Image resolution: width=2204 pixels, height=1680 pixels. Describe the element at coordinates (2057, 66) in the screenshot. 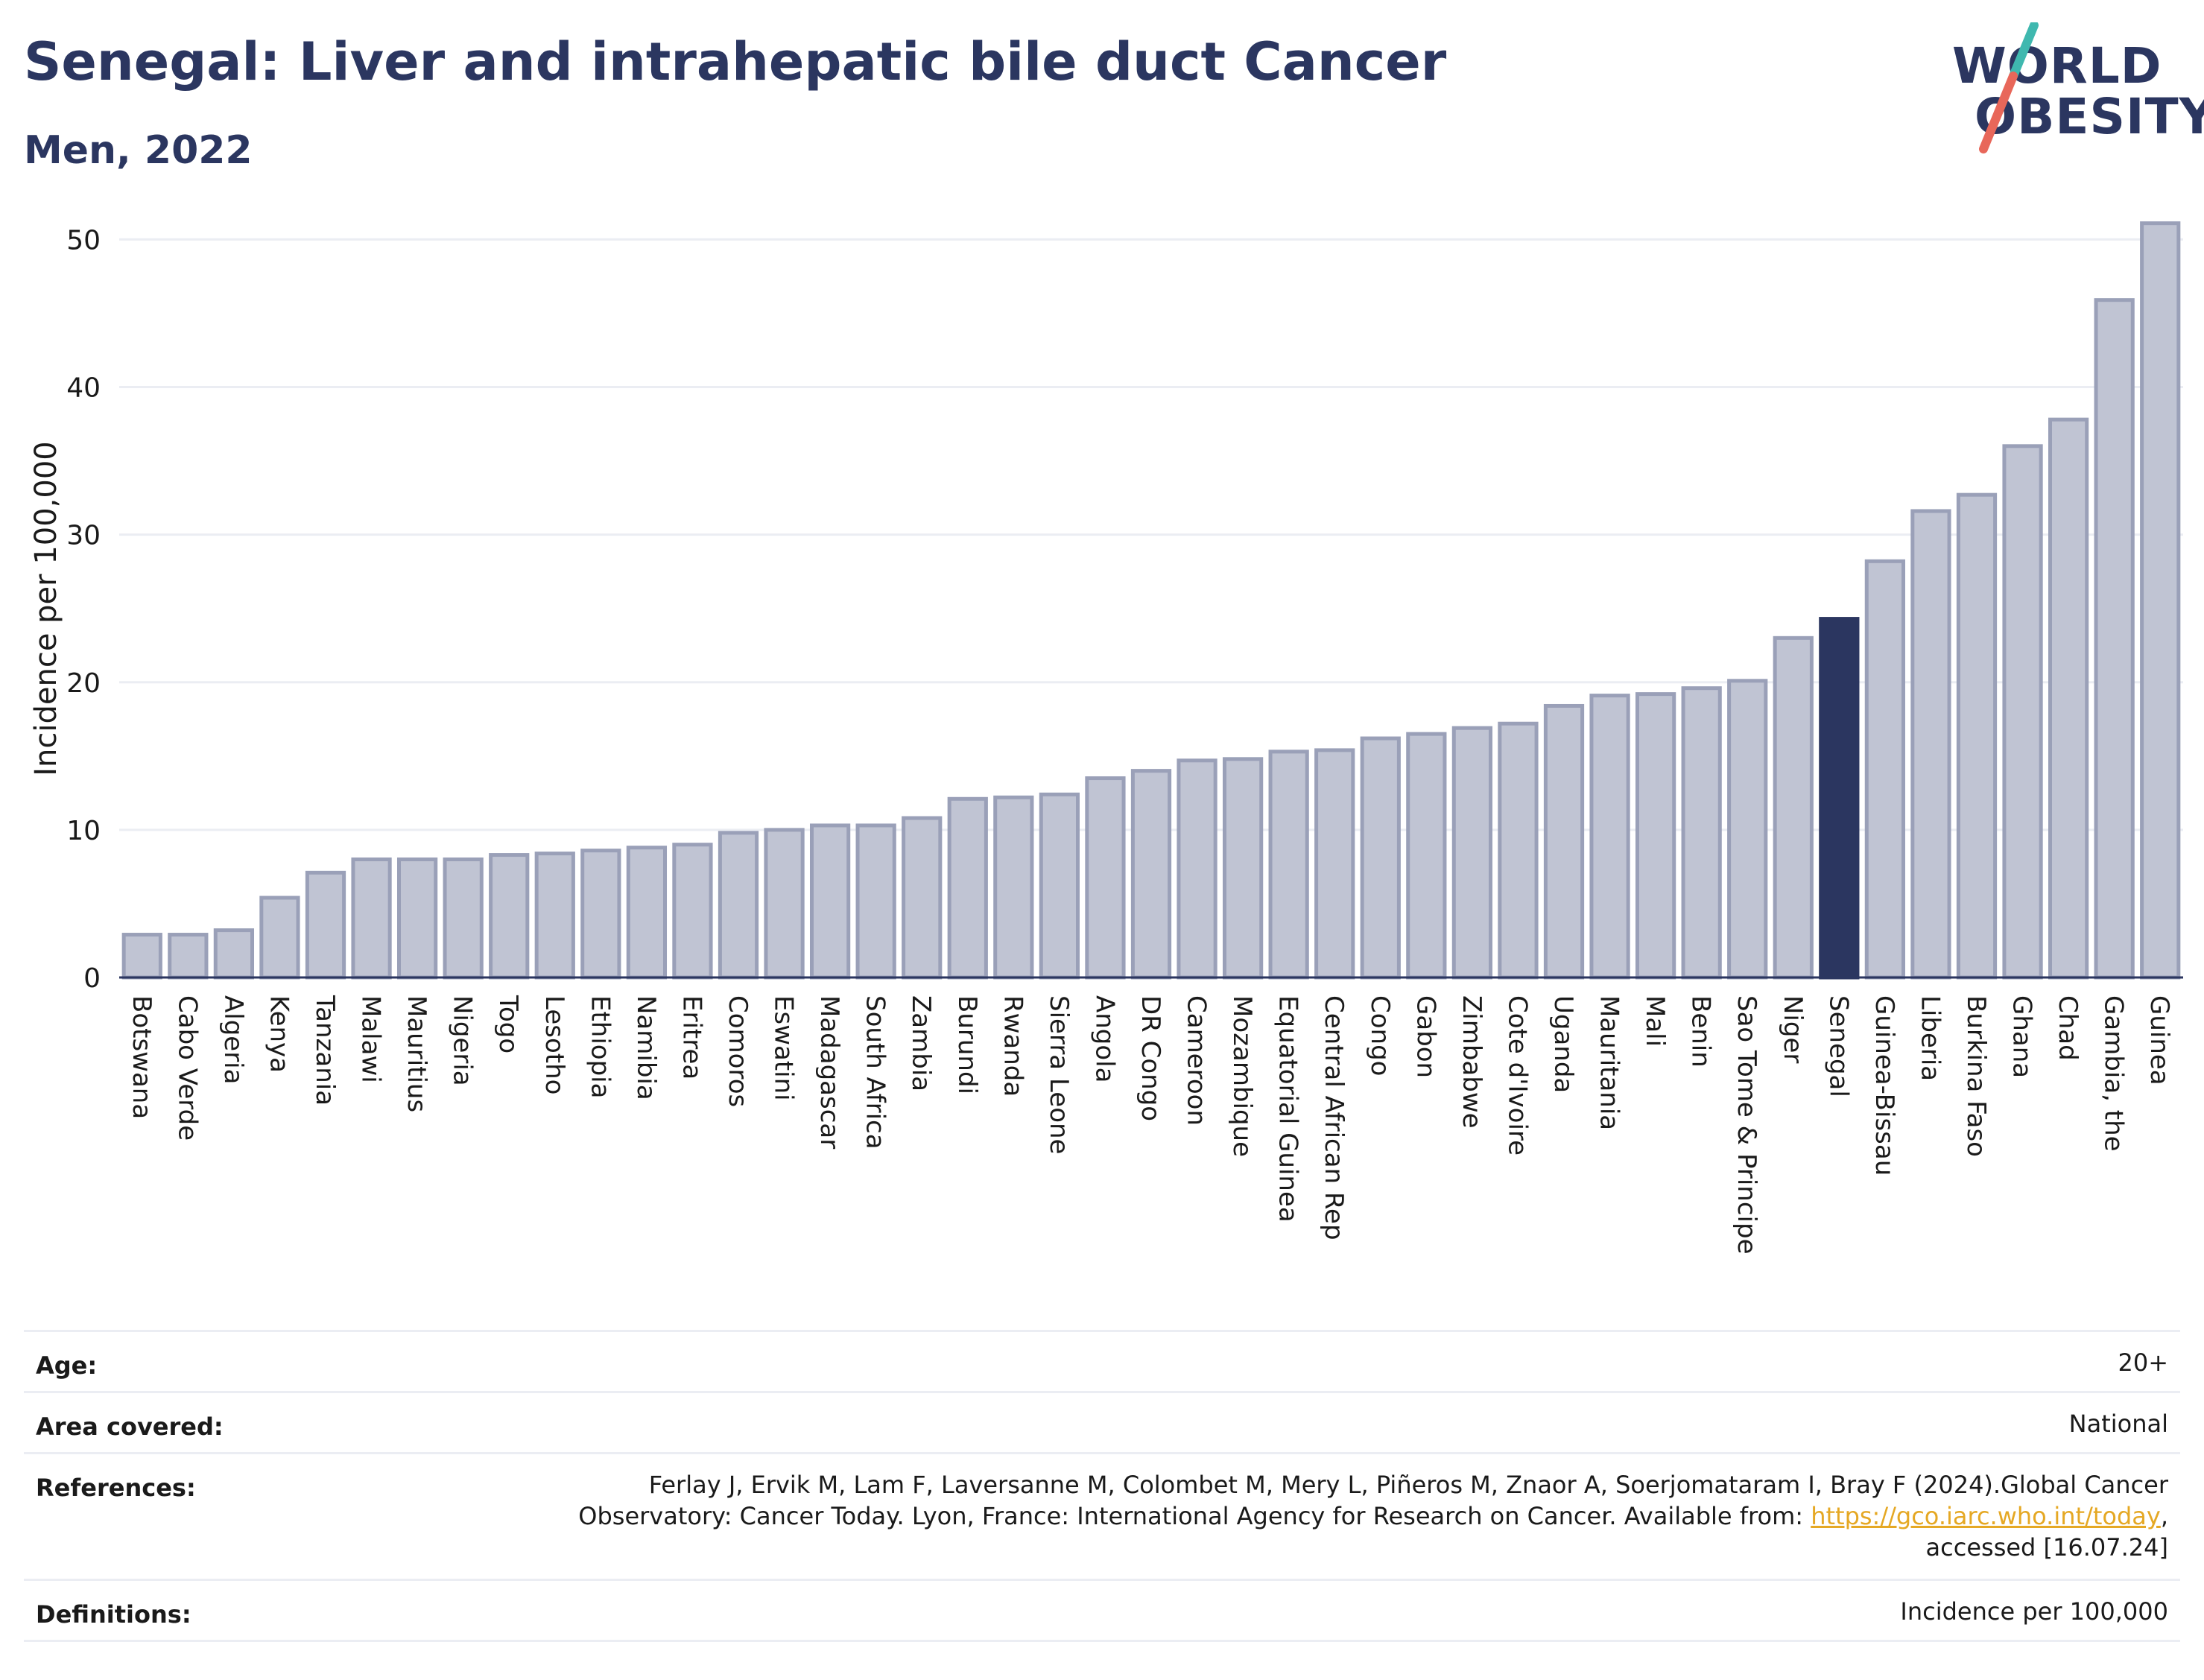

I see `logo-text-line1: WORLD` at that location.